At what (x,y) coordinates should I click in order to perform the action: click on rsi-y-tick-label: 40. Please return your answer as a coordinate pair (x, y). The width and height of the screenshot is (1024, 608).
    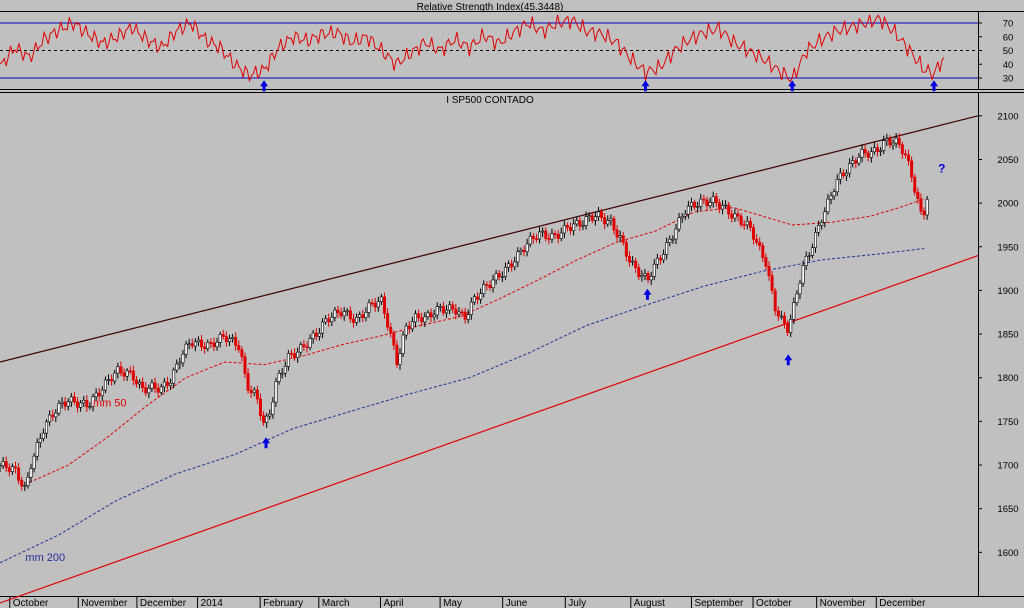
    Looking at the image, I should click on (1008, 65).